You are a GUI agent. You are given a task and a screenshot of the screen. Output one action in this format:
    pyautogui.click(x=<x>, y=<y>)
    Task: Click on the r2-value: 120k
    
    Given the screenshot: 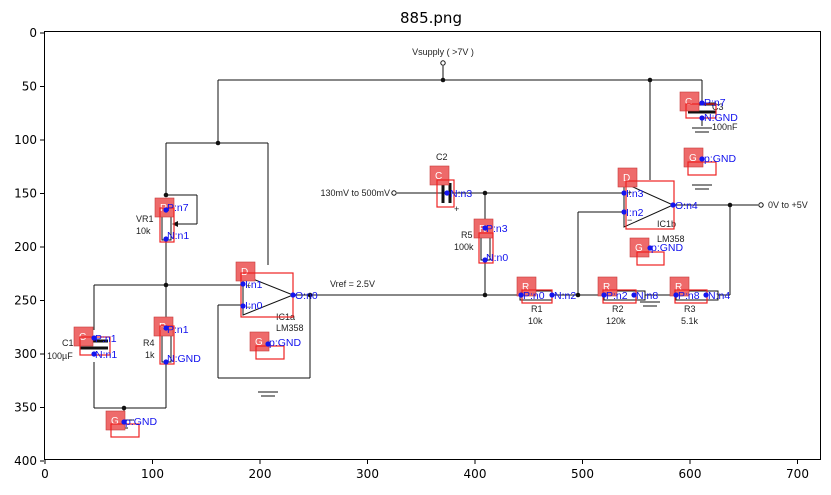 What is the action you would take?
    pyautogui.click(x=616, y=321)
    